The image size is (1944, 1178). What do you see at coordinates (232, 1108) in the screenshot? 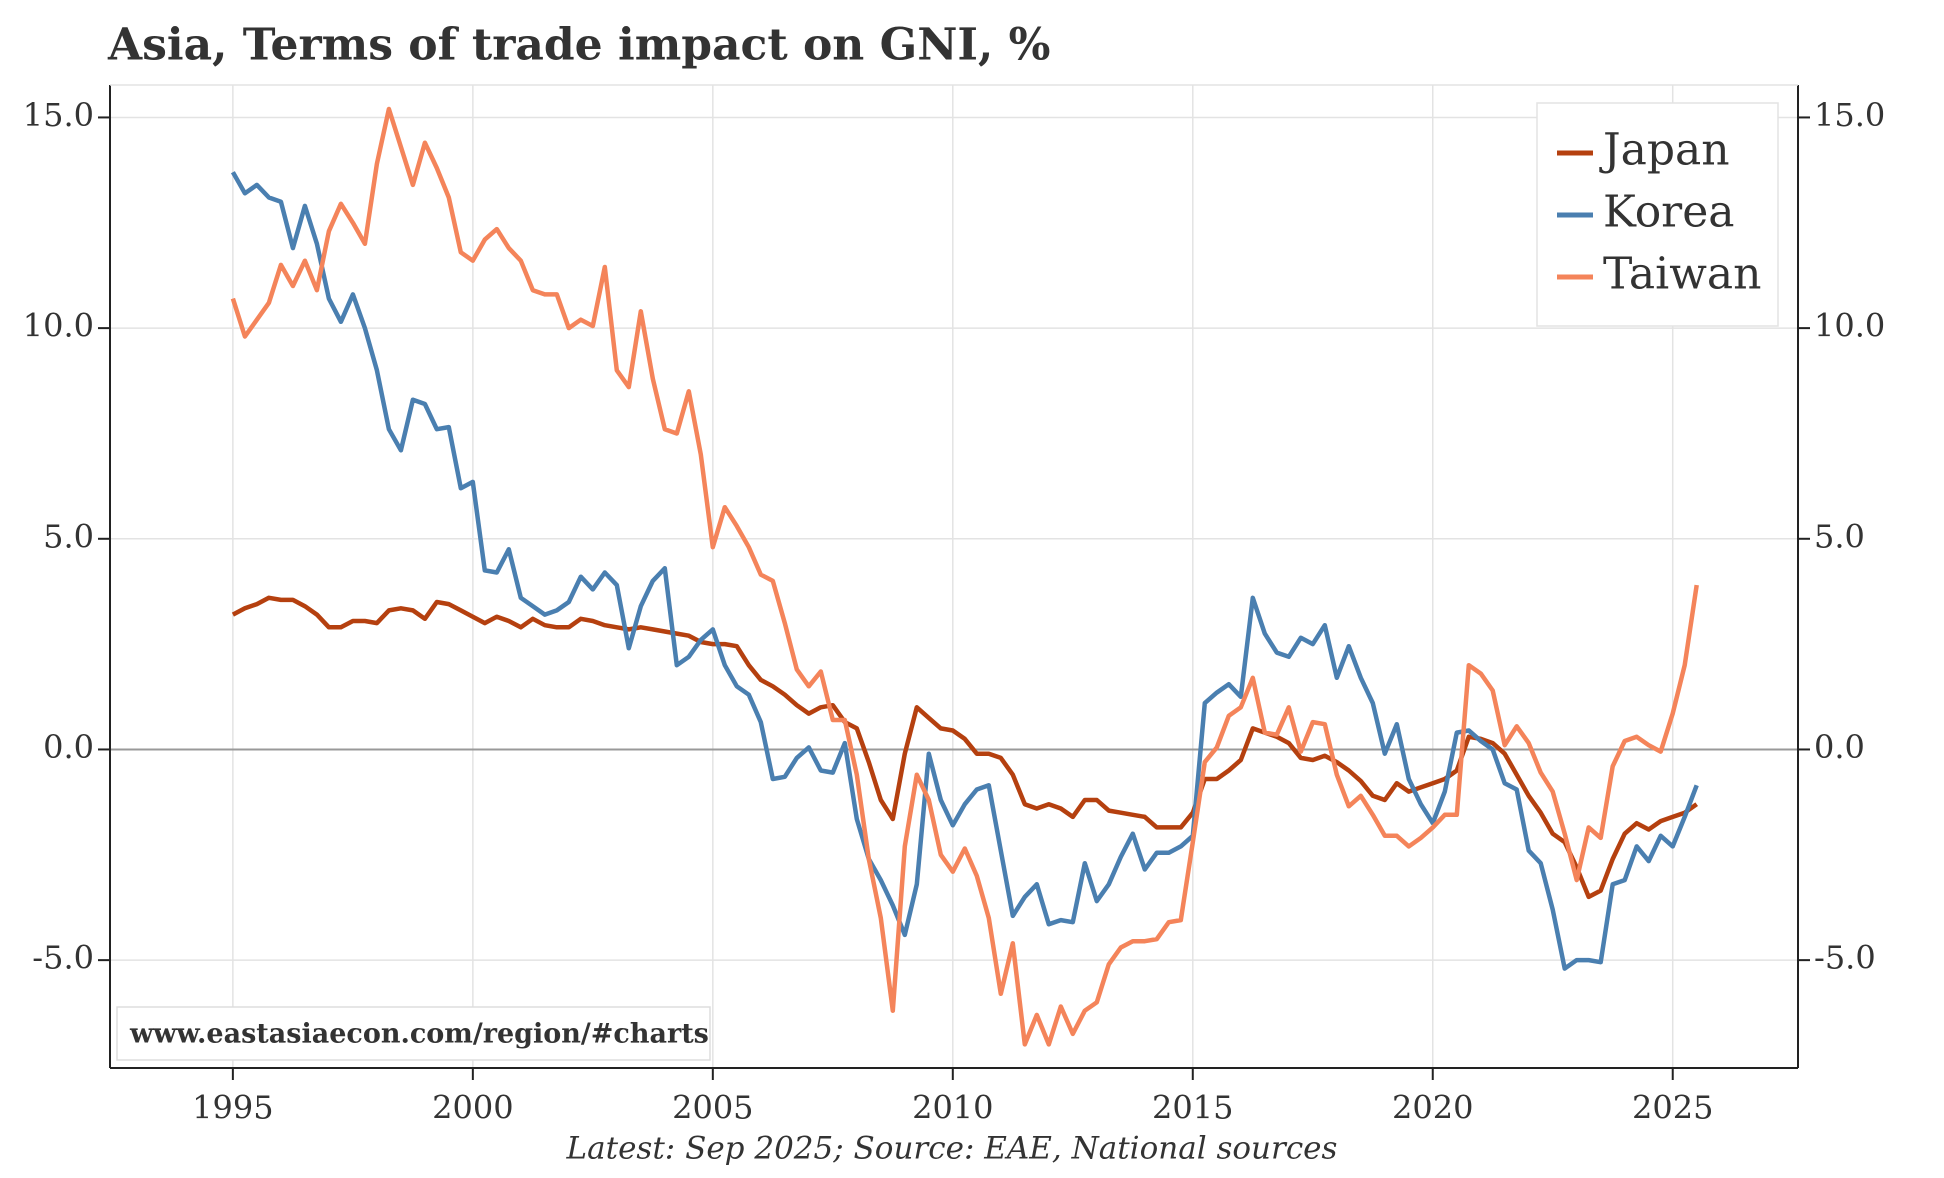
I see `x-tick-label: 1995` at bounding box center [232, 1108].